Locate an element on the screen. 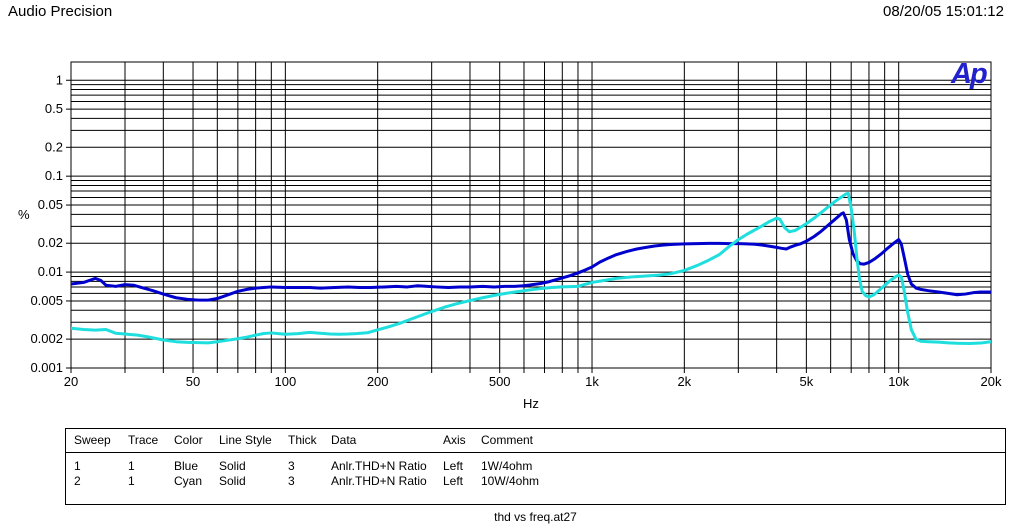 The image size is (1012, 531). y-tick-label: 1 is located at coordinates (59, 79).